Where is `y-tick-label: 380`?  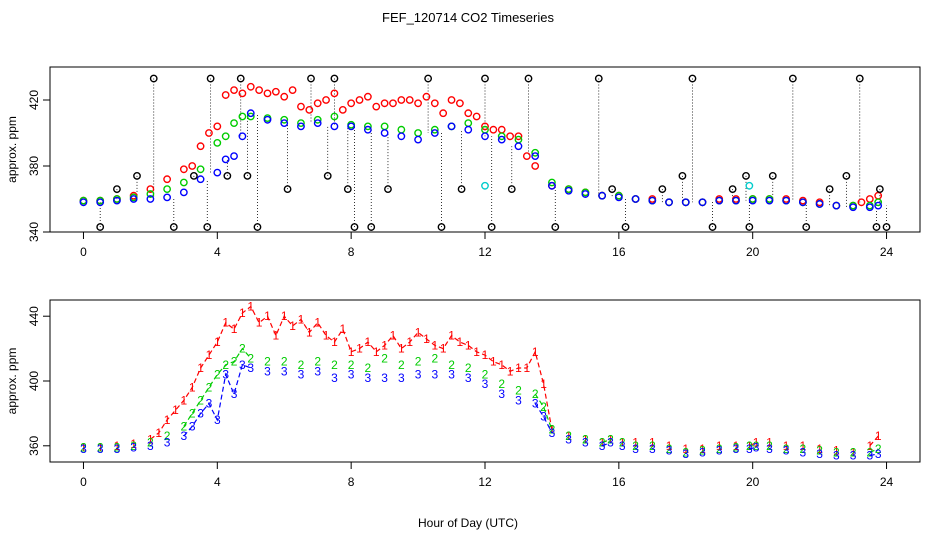 y-tick-label: 380 is located at coordinates (34, 166).